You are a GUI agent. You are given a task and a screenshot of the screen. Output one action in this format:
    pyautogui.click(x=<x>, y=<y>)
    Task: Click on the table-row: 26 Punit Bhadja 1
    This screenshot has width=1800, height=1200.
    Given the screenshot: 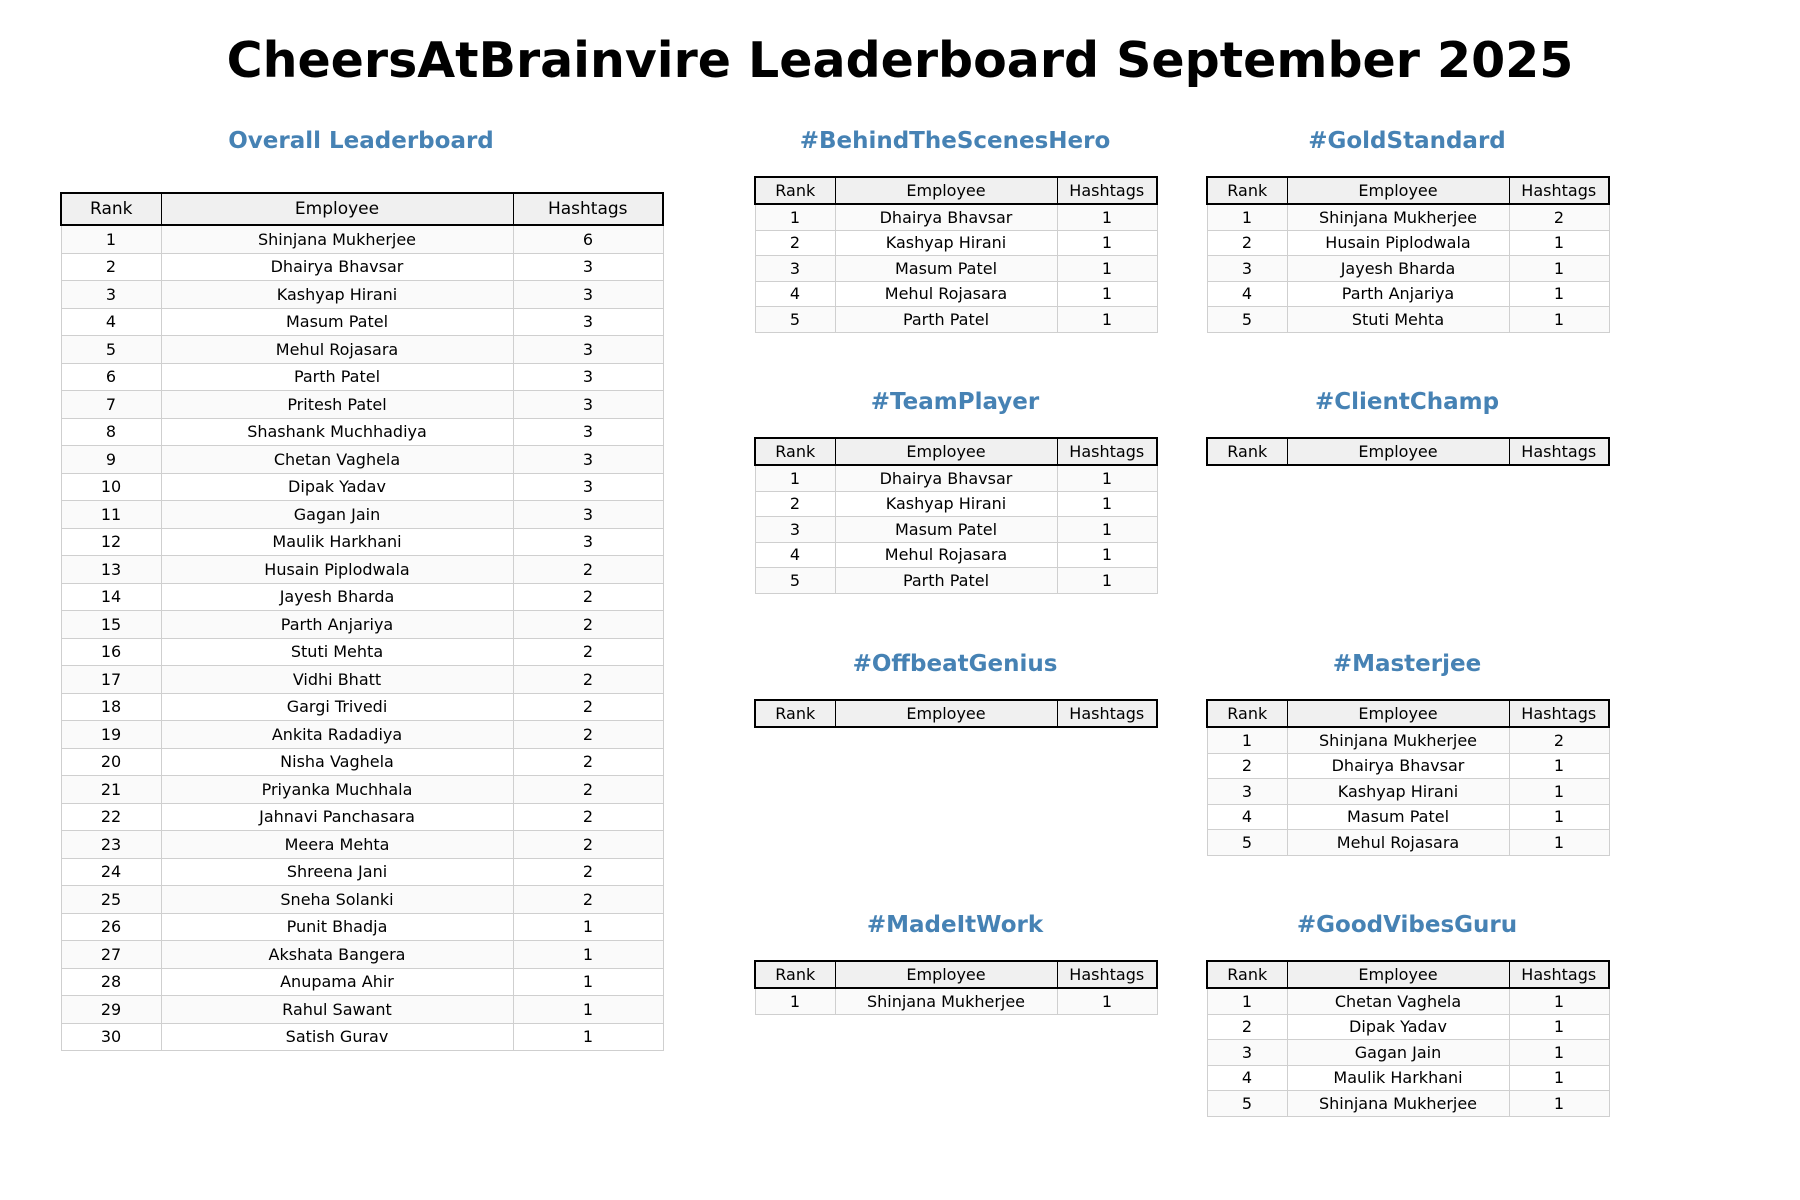 What is the action you would take?
    pyautogui.click(x=362, y=926)
    